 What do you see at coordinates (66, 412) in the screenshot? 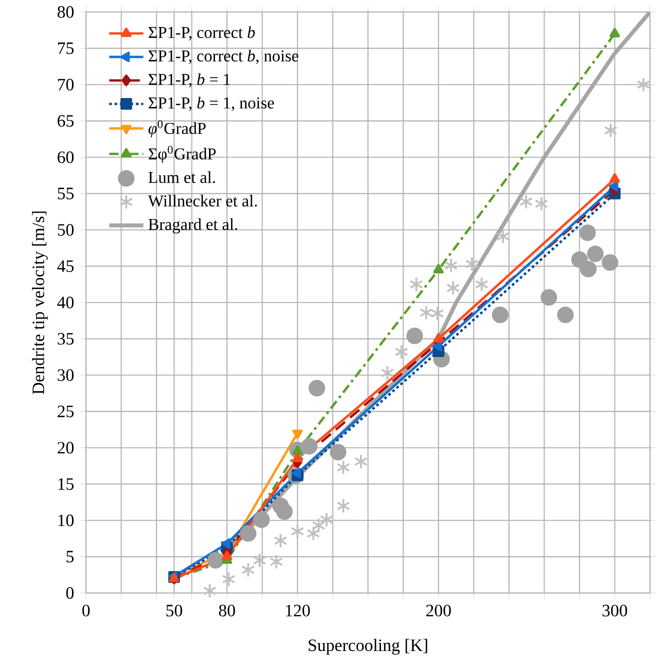
I see `y-tick-label: 25` at bounding box center [66, 412].